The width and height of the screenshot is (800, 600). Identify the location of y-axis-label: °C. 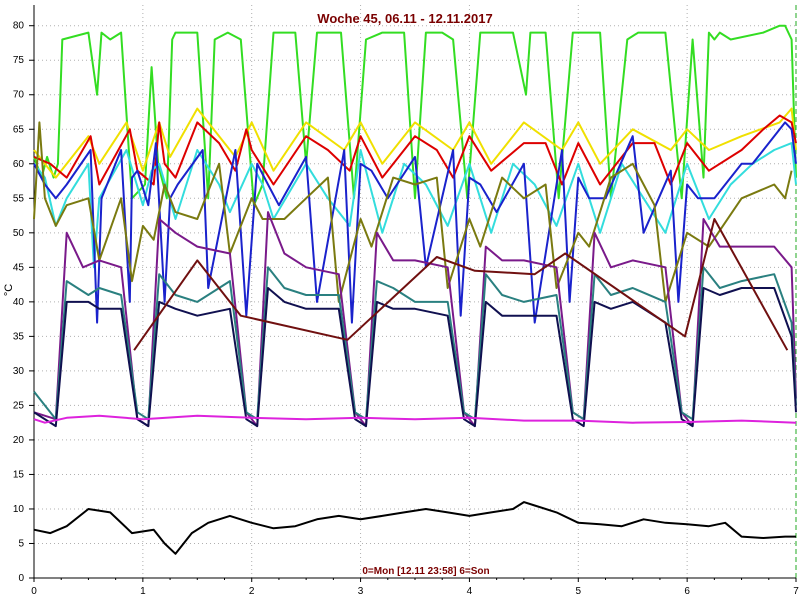
(9, 290).